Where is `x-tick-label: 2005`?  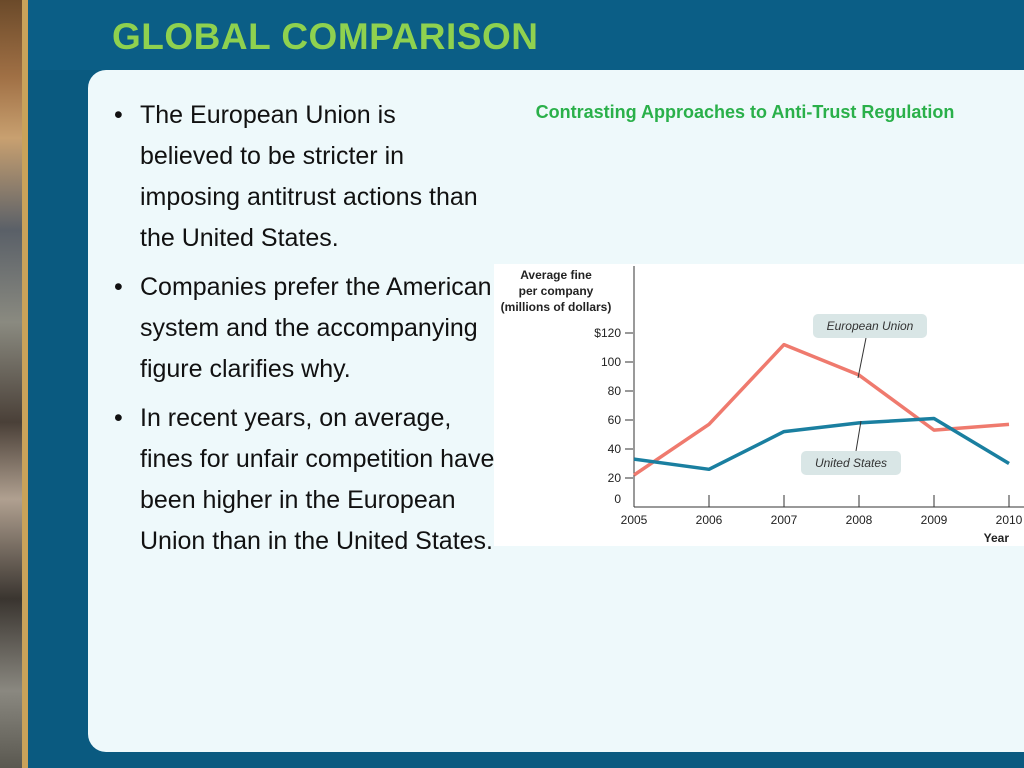
x-tick-label: 2005 is located at coordinates (634, 520).